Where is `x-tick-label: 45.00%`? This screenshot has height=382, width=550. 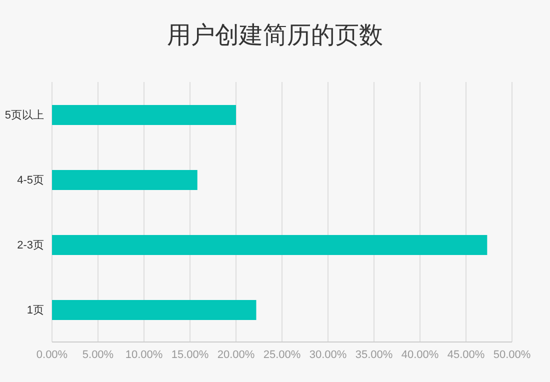
x-tick-label: 45.00% is located at coordinates (466, 354).